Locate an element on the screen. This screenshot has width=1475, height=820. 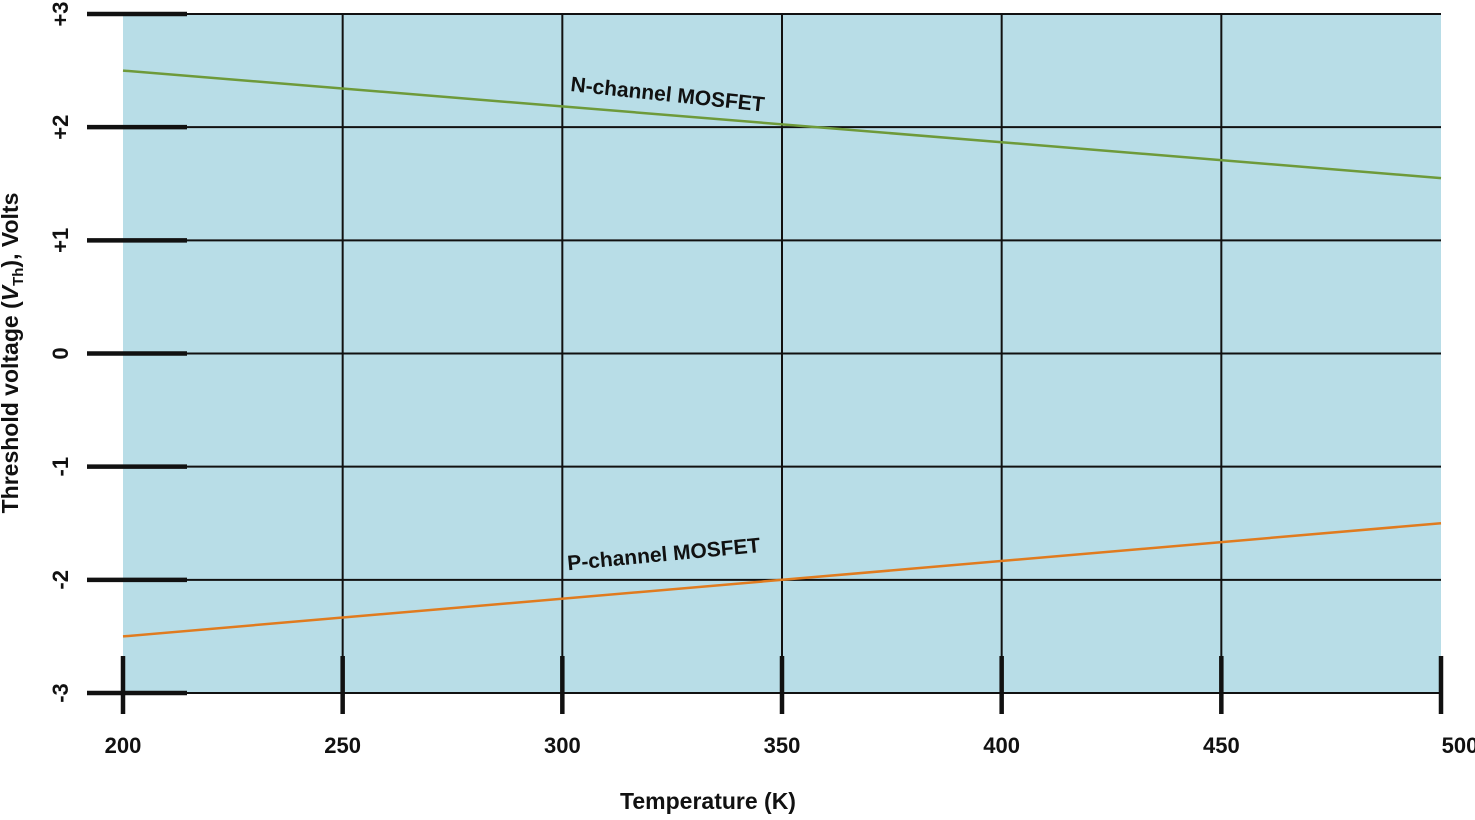
y-axis-label: Threshold voltage (VTh), Volts is located at coordinates (13, 353).